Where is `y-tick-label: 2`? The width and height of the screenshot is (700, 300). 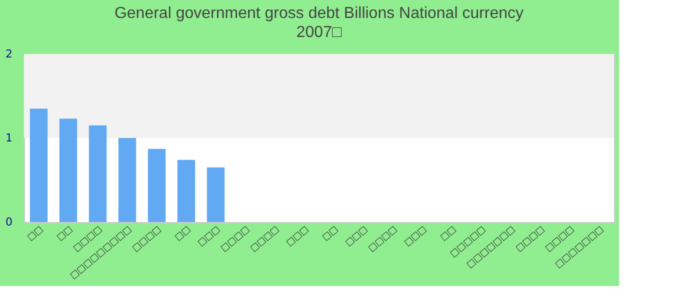
y-tick-label: 2 is located at coordinates (9, 54).